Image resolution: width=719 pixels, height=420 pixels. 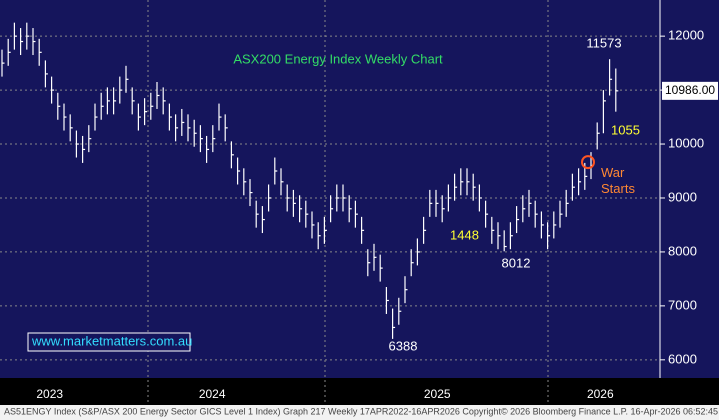 What do you see at coordinates (625, 129) in the screenshot?
I see `annotation: 1055` at bounding box center [625, 129].